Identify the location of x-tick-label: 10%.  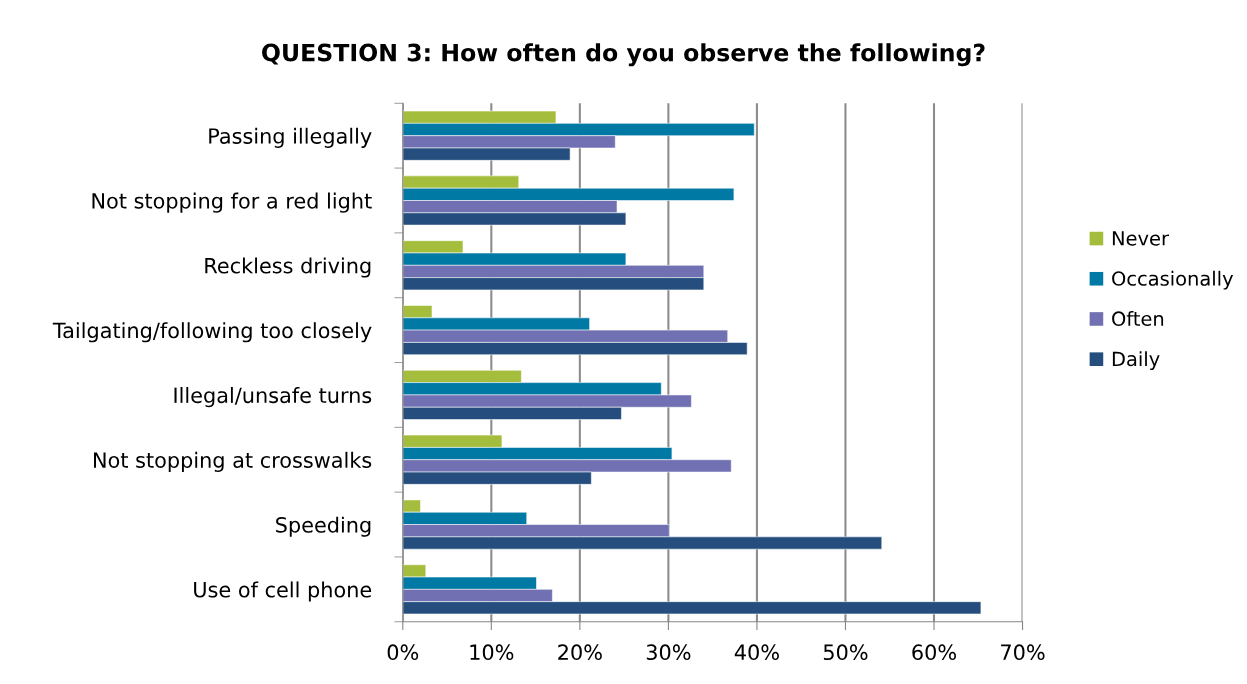
(492, 652).